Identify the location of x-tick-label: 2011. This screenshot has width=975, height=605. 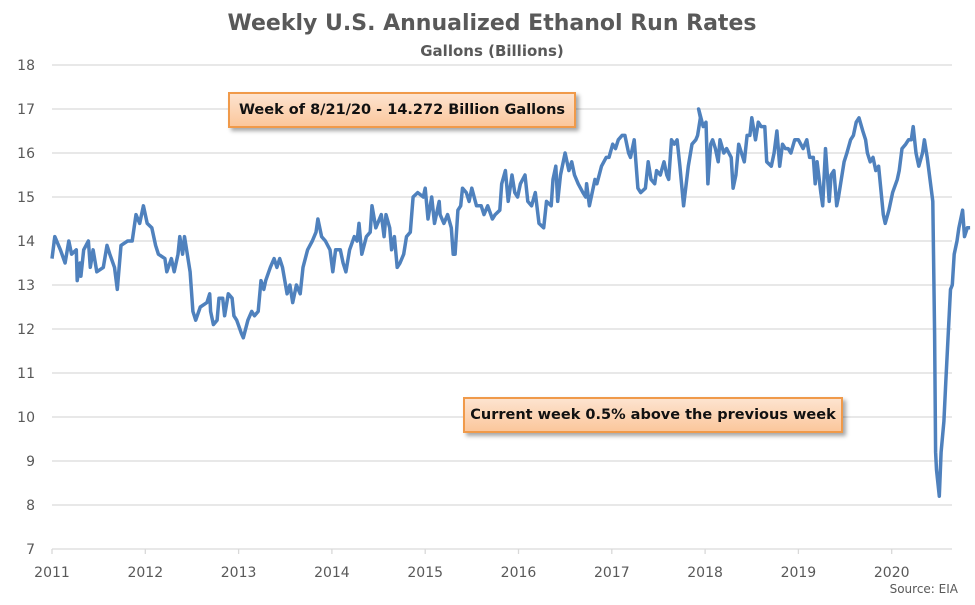
(52, 573).